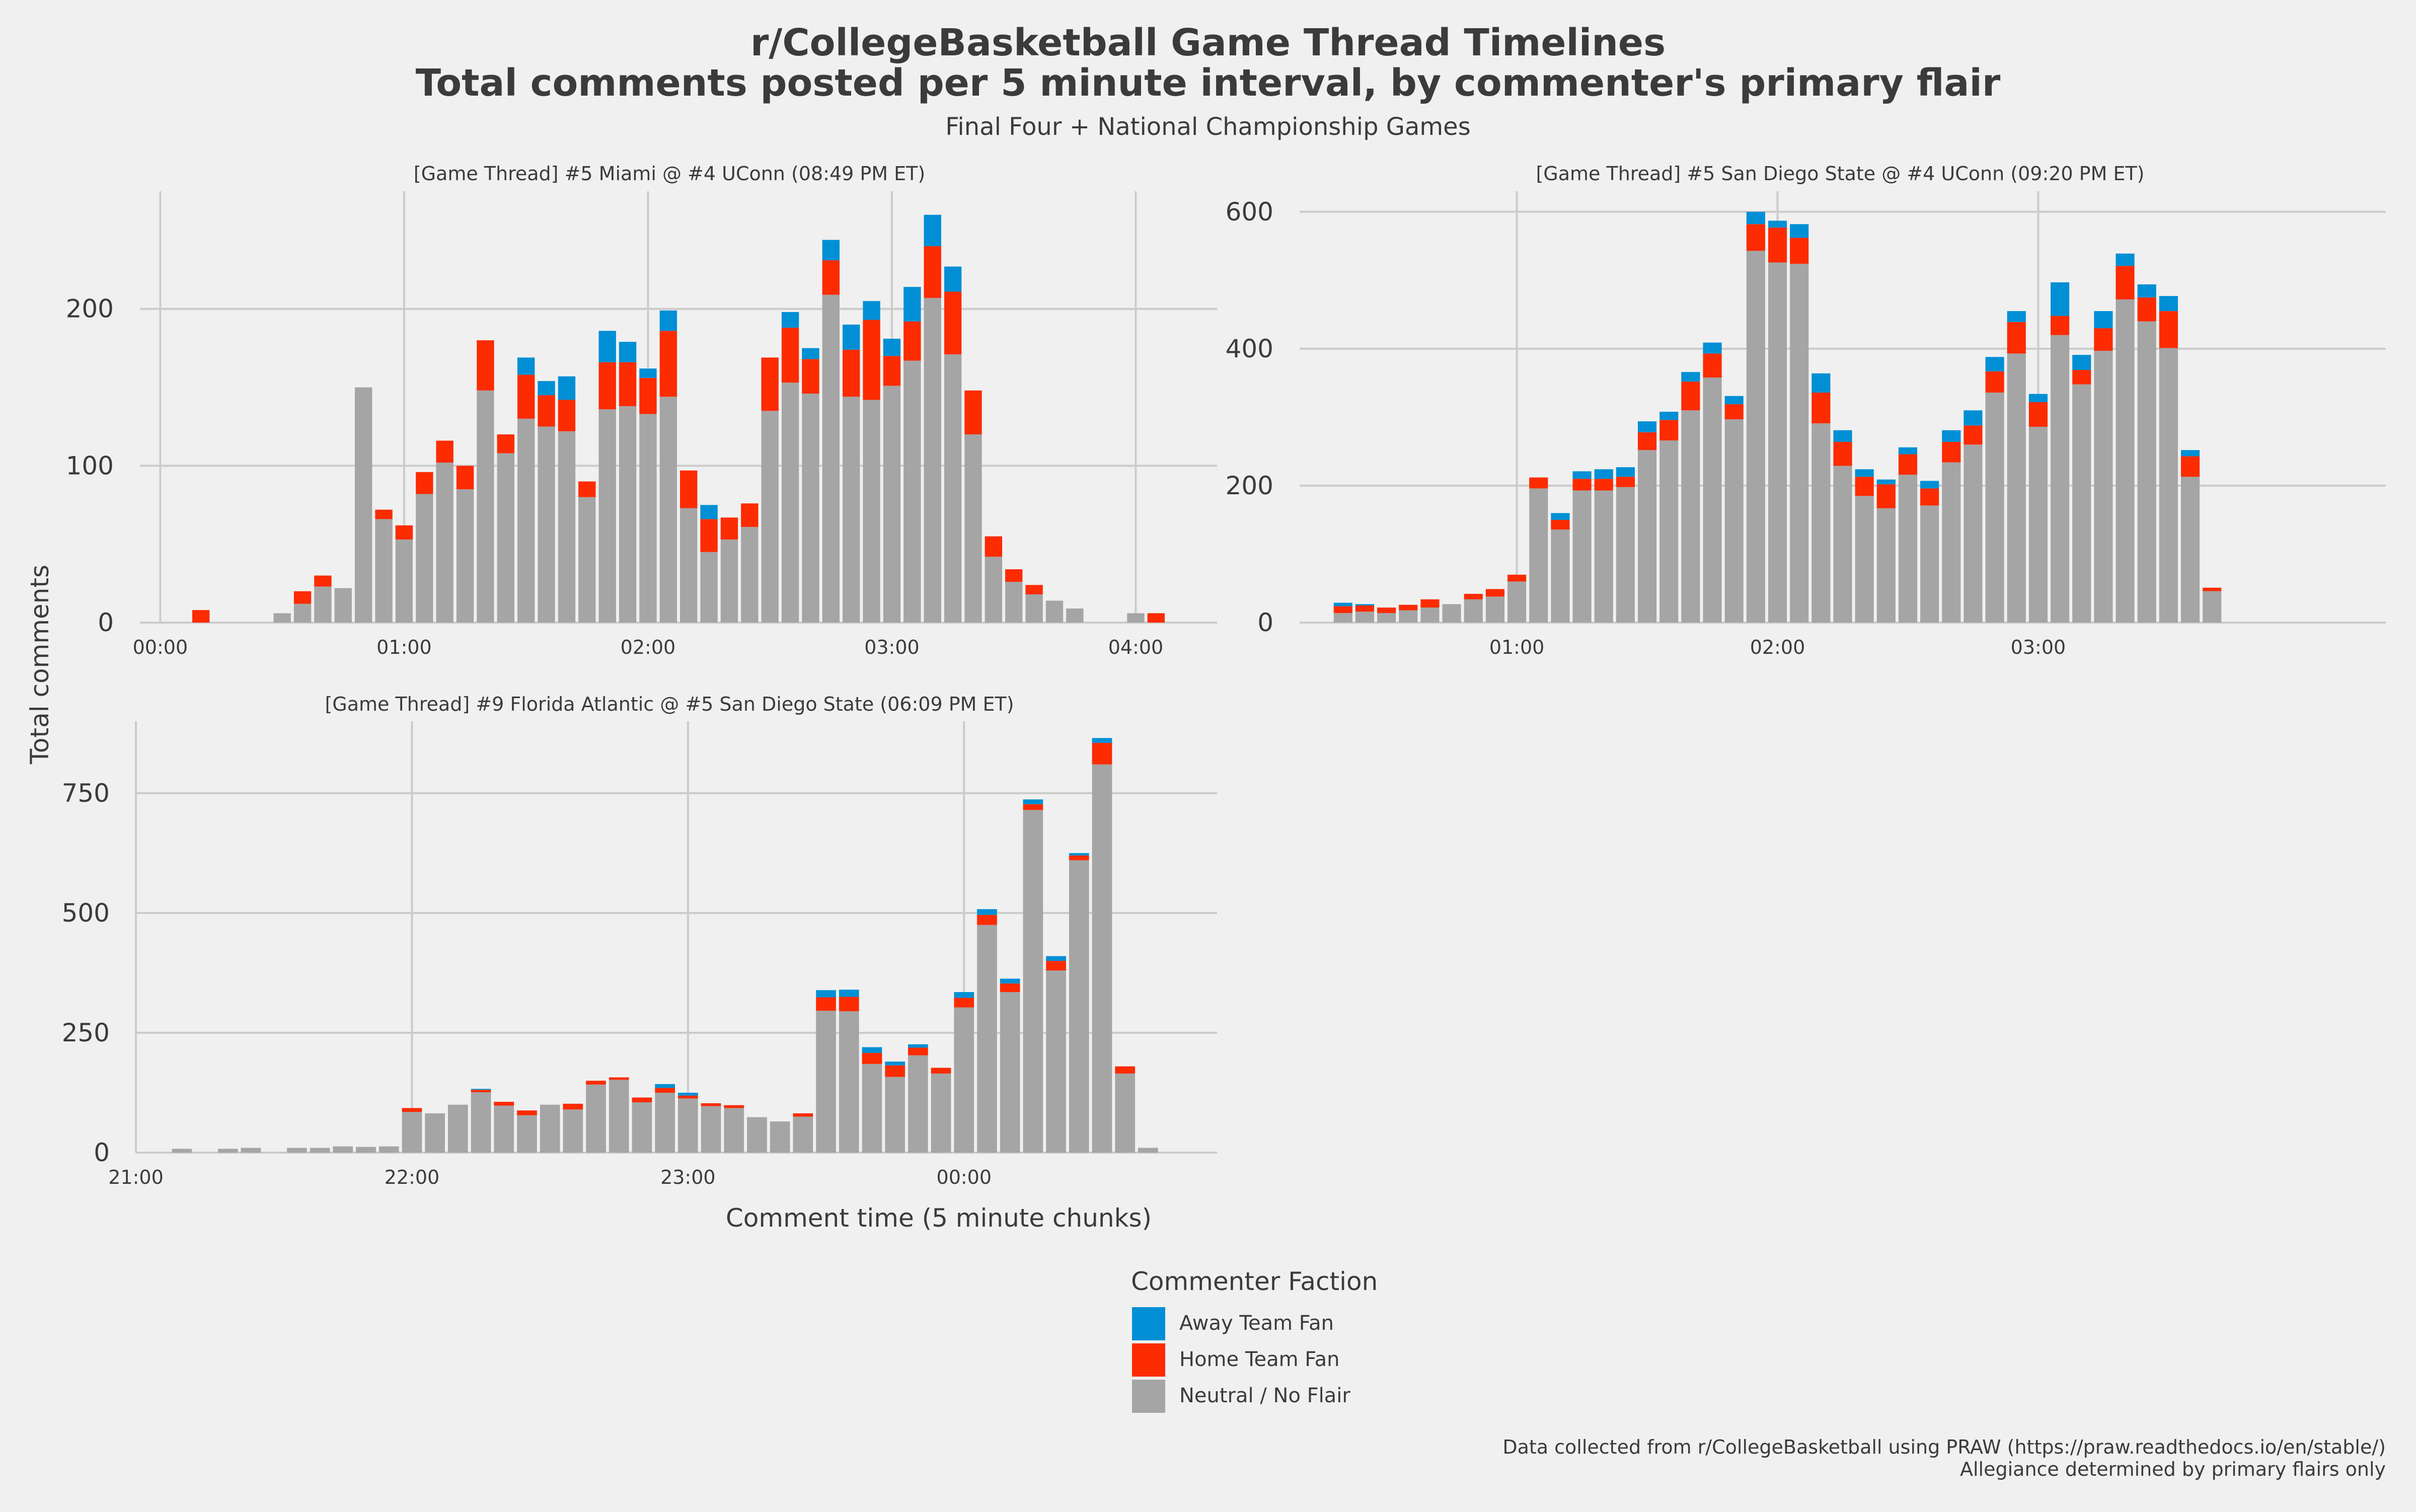 The width and height of the screenshot is (2416, 1512). What do you see at coordinates (964, 1177) in the screenshot?
I see `x-tick-label: 00:00` at bounding box center [964, 1177].